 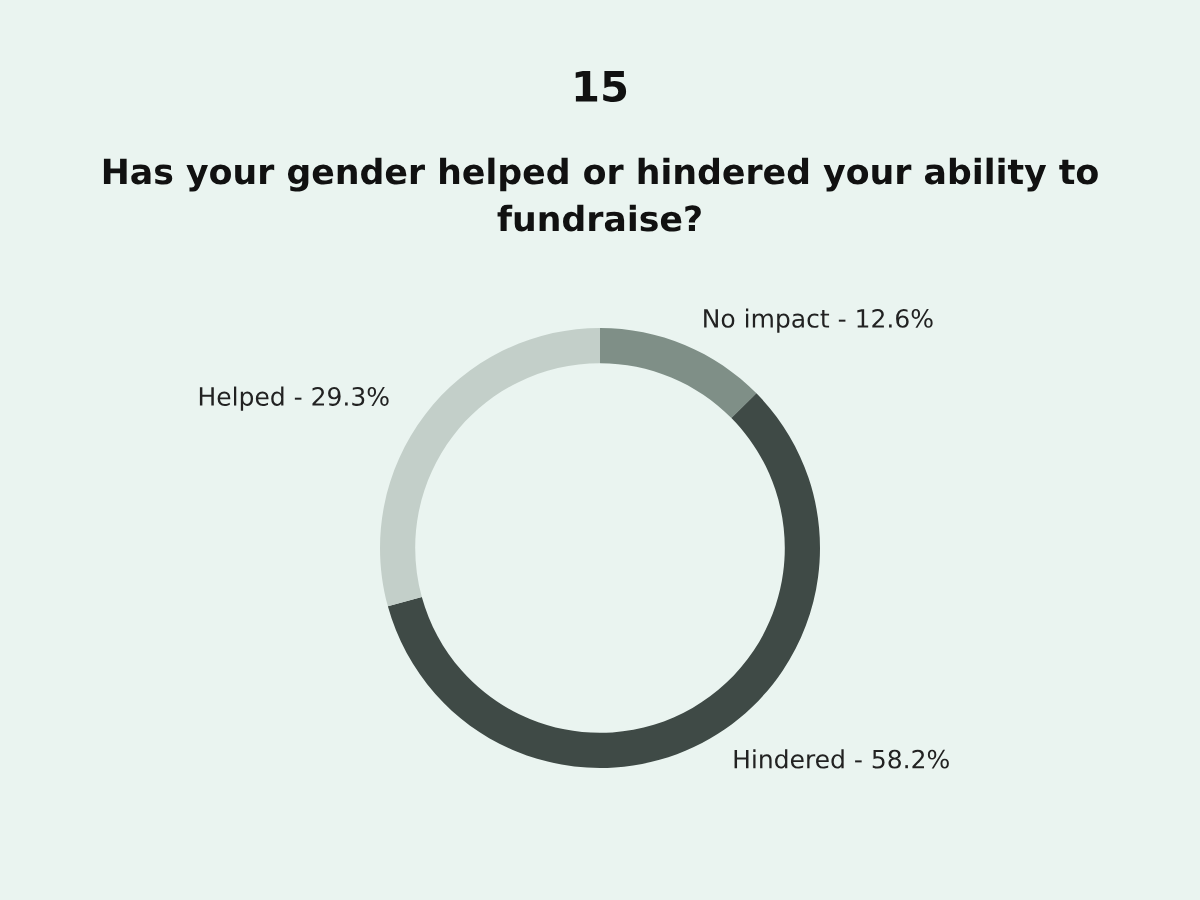 What do you see at coordinates (600, 194) in the screenshot?
I see `chart-subtitle: Has your gender helped or hindered your ability to fundraise?` at bounding box center [600, 194].